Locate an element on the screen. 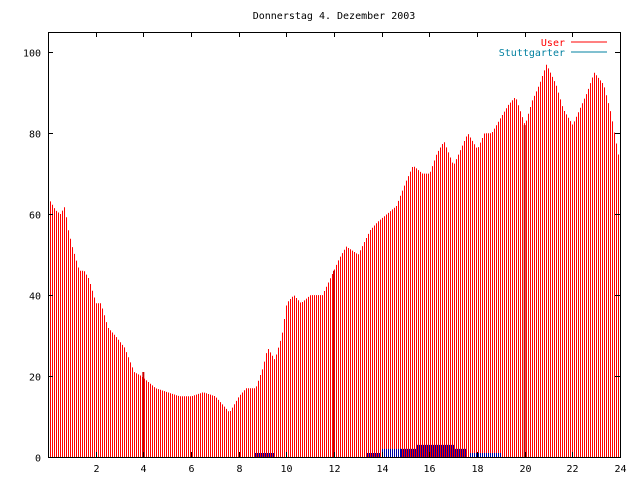 The image size is (640, 485). y-tick-label: 60 is located at coordinates (35, 216).